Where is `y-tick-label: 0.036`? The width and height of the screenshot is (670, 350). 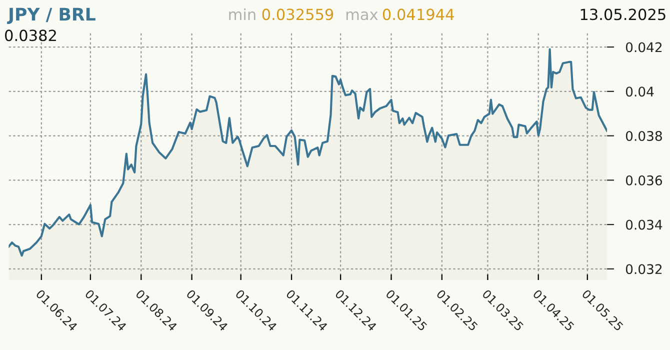
y-tick-label: 0.036 is located at coordinates (644, 180).